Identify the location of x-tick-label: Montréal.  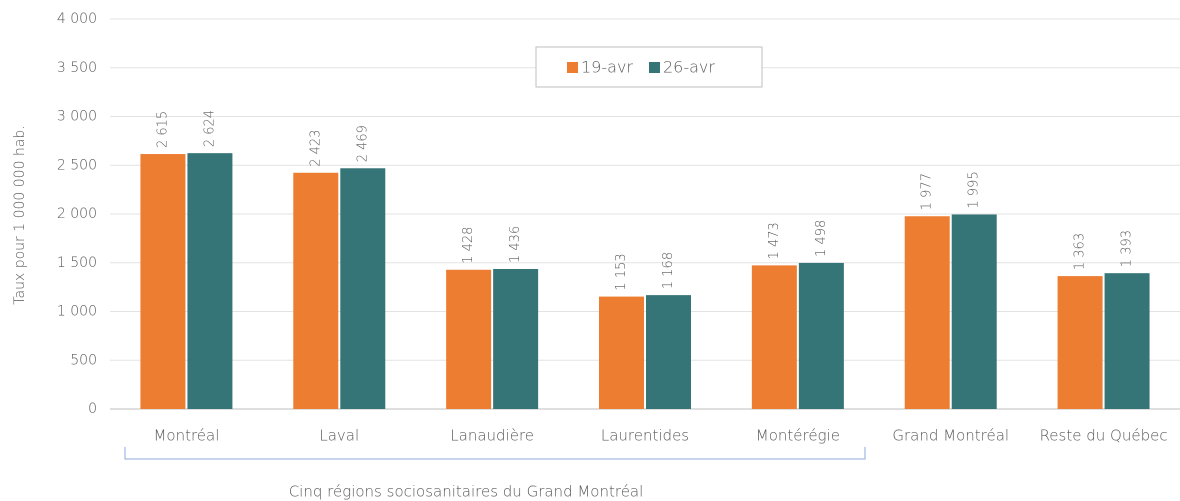
(186, 436).